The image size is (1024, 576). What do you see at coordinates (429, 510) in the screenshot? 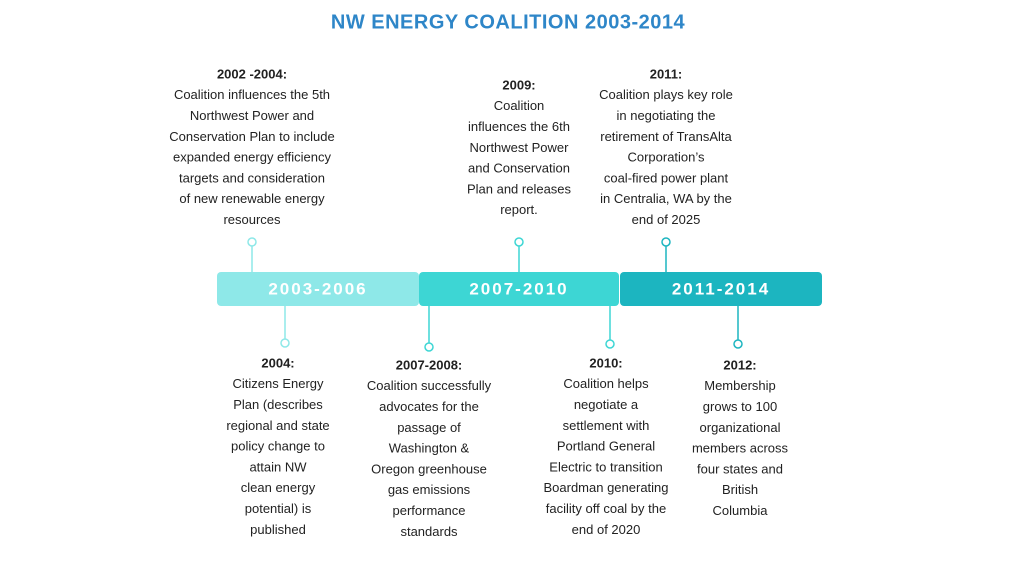
I see `event-text: performance` at bounding box center [429, 510].